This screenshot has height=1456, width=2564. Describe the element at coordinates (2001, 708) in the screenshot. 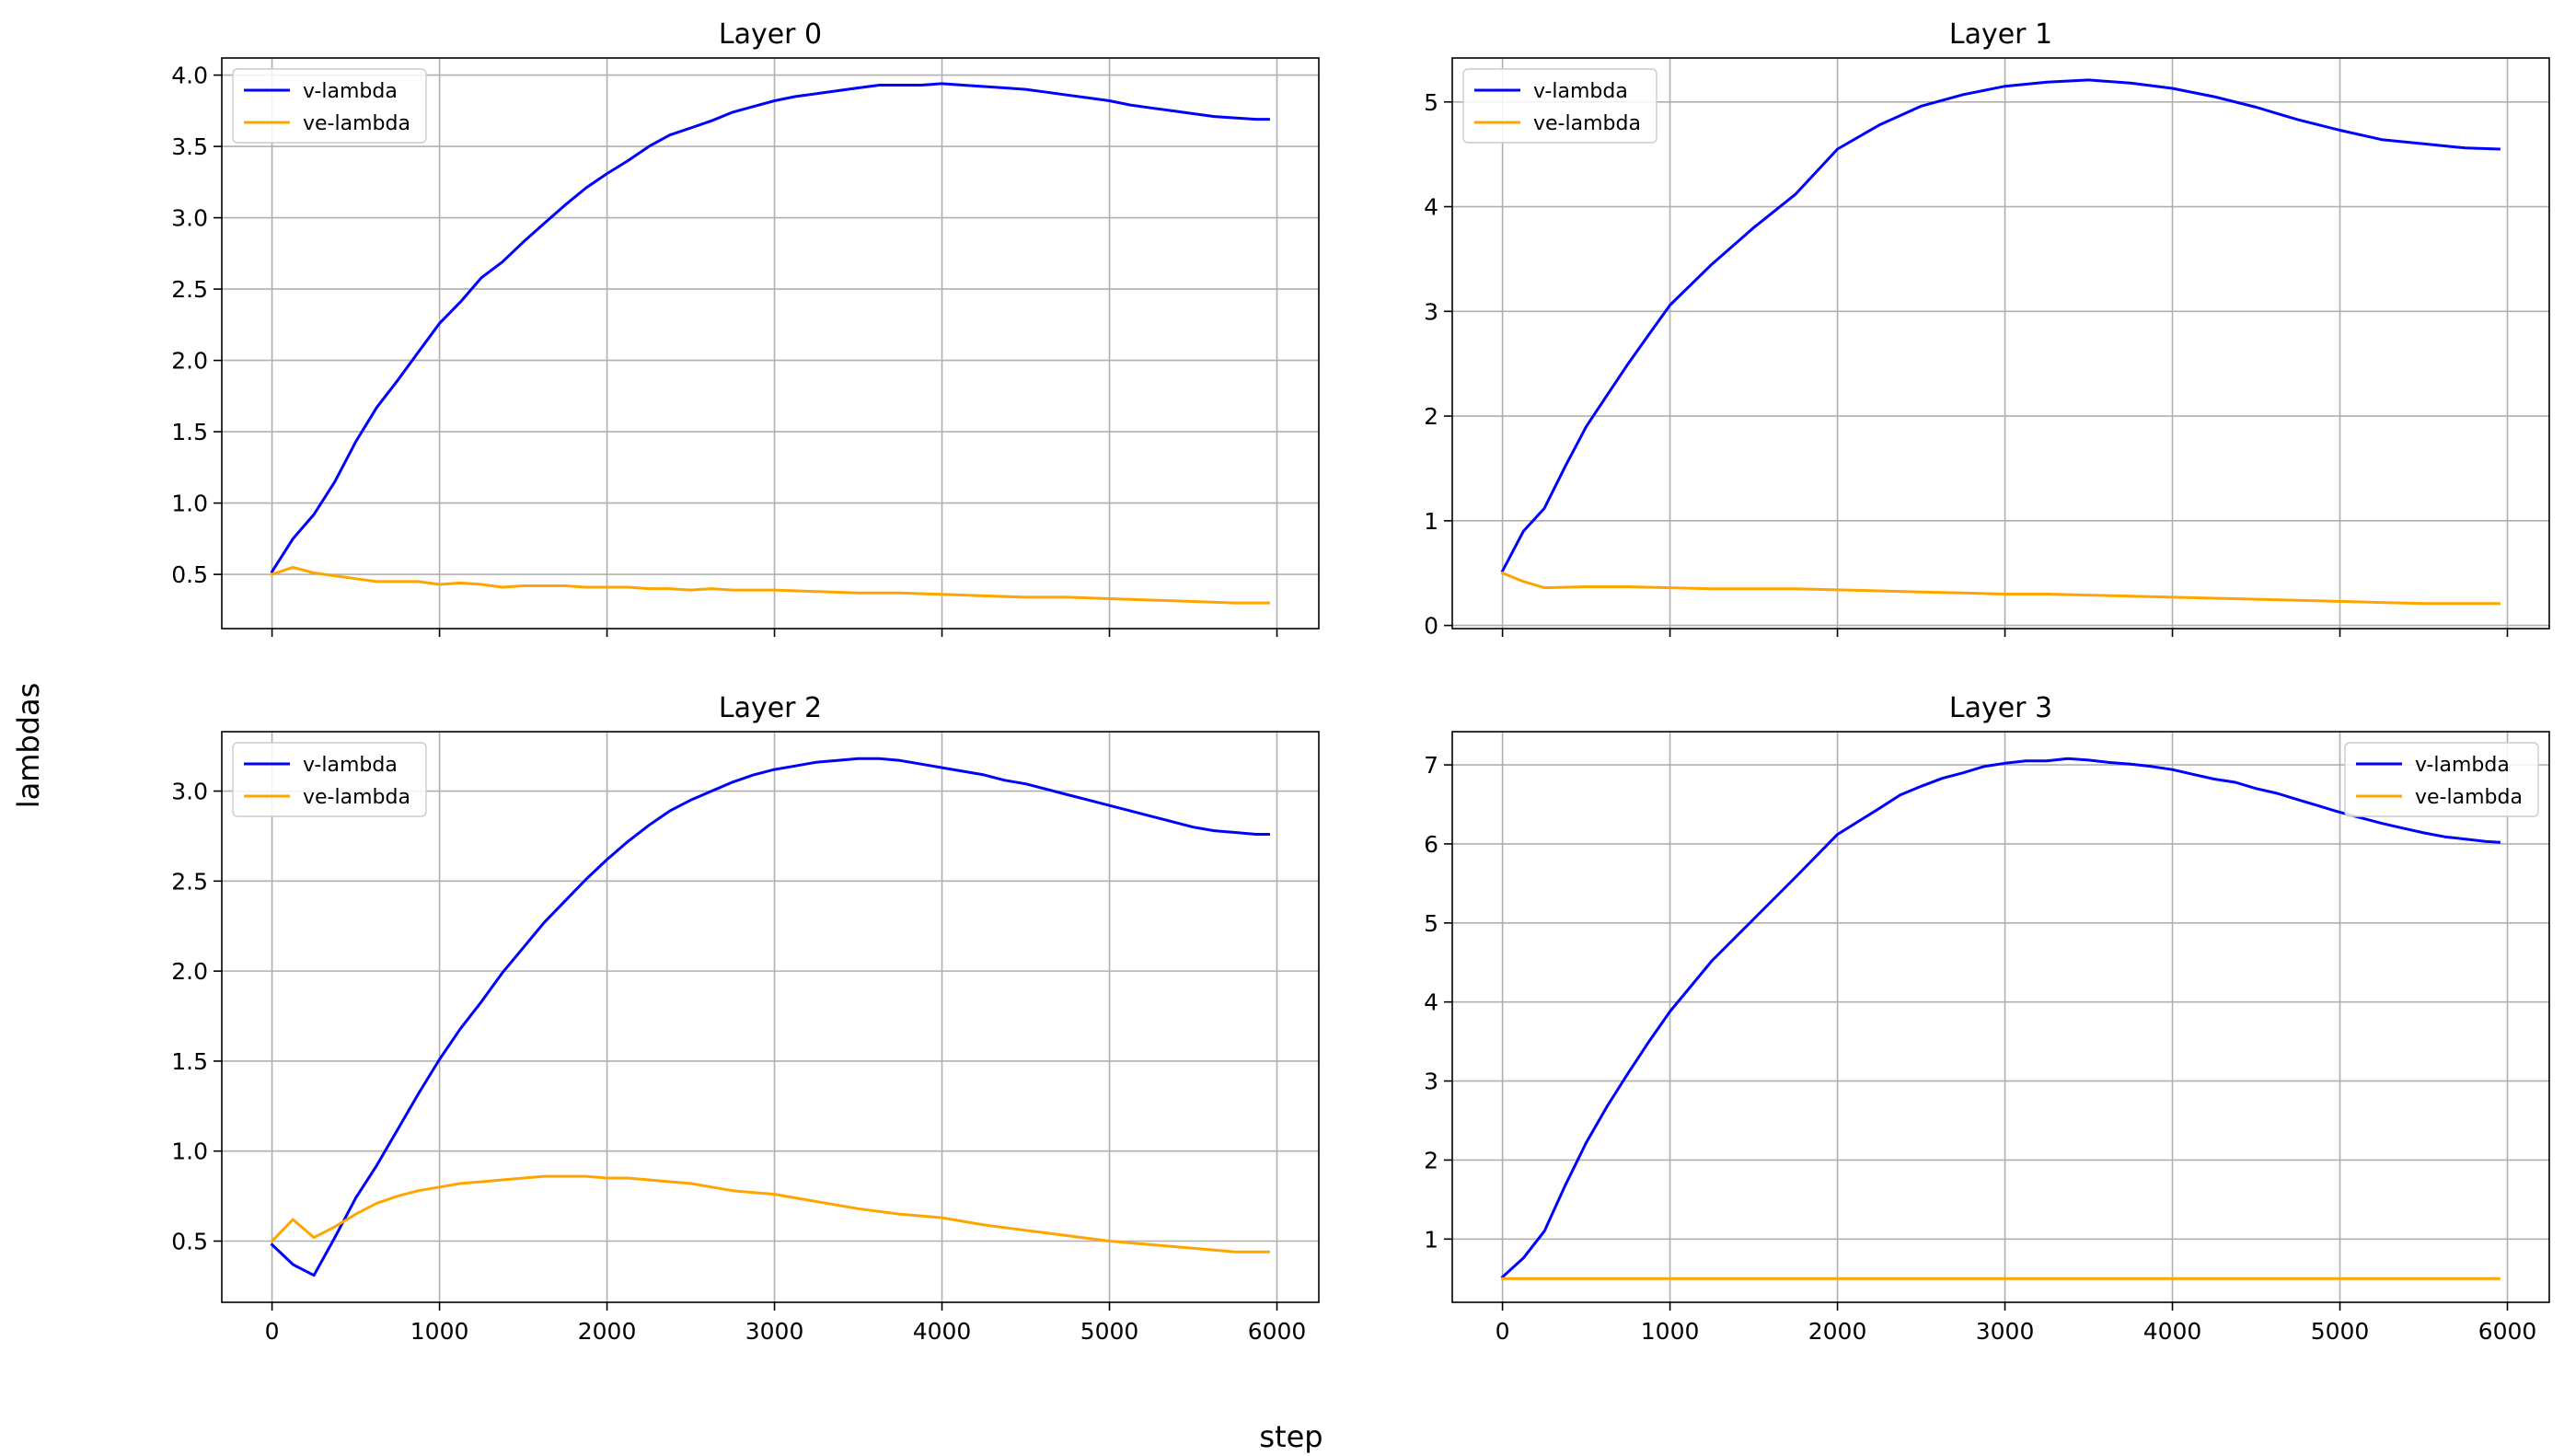

I see `subplot-title: Layer 3` at that location.